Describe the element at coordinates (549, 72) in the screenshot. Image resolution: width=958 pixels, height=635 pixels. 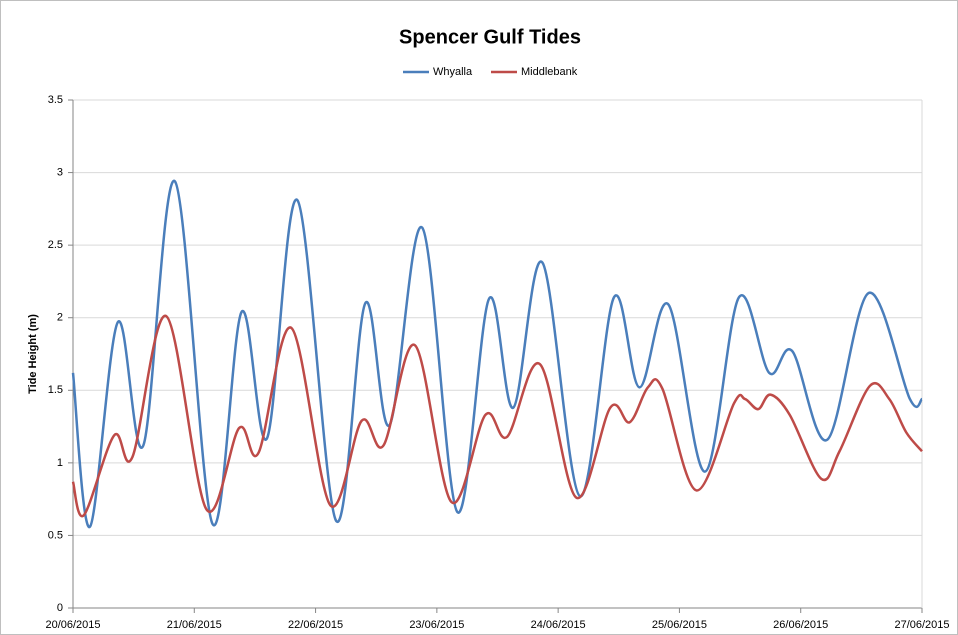
I see `legend-label: Middlebank` at that location.